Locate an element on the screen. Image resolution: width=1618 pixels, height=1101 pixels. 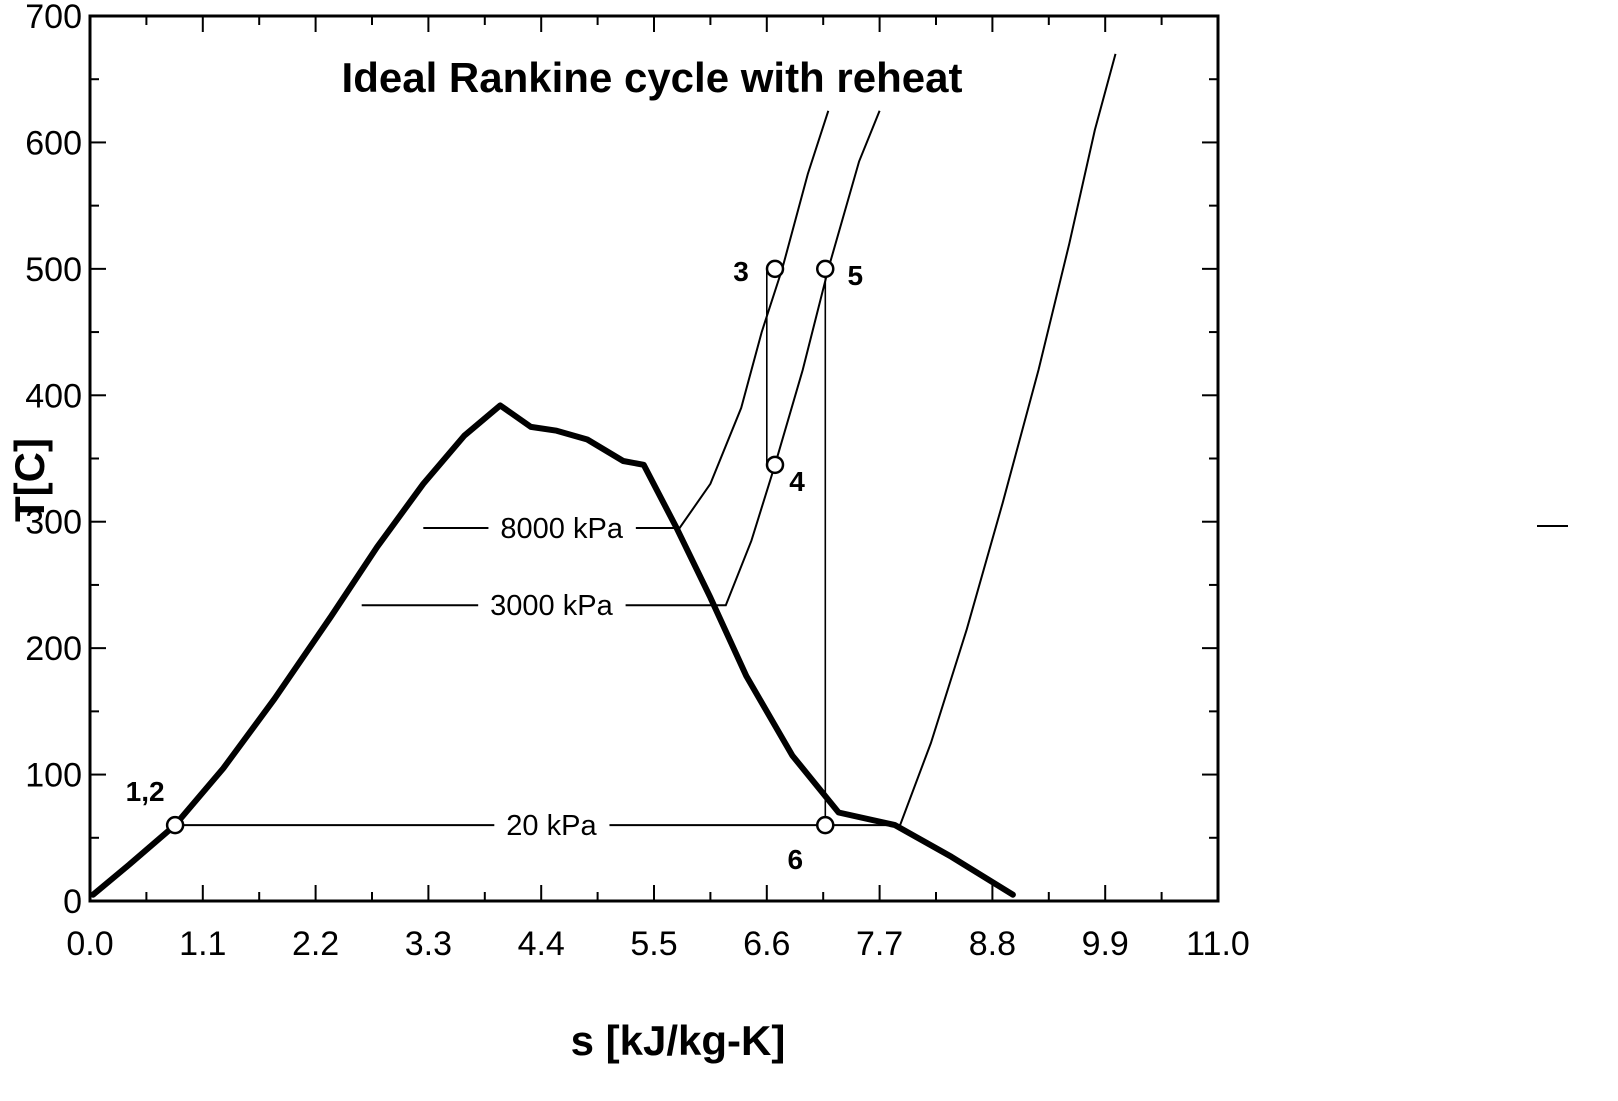
y-tick-label: 100 is located at coordinates (53, 776).